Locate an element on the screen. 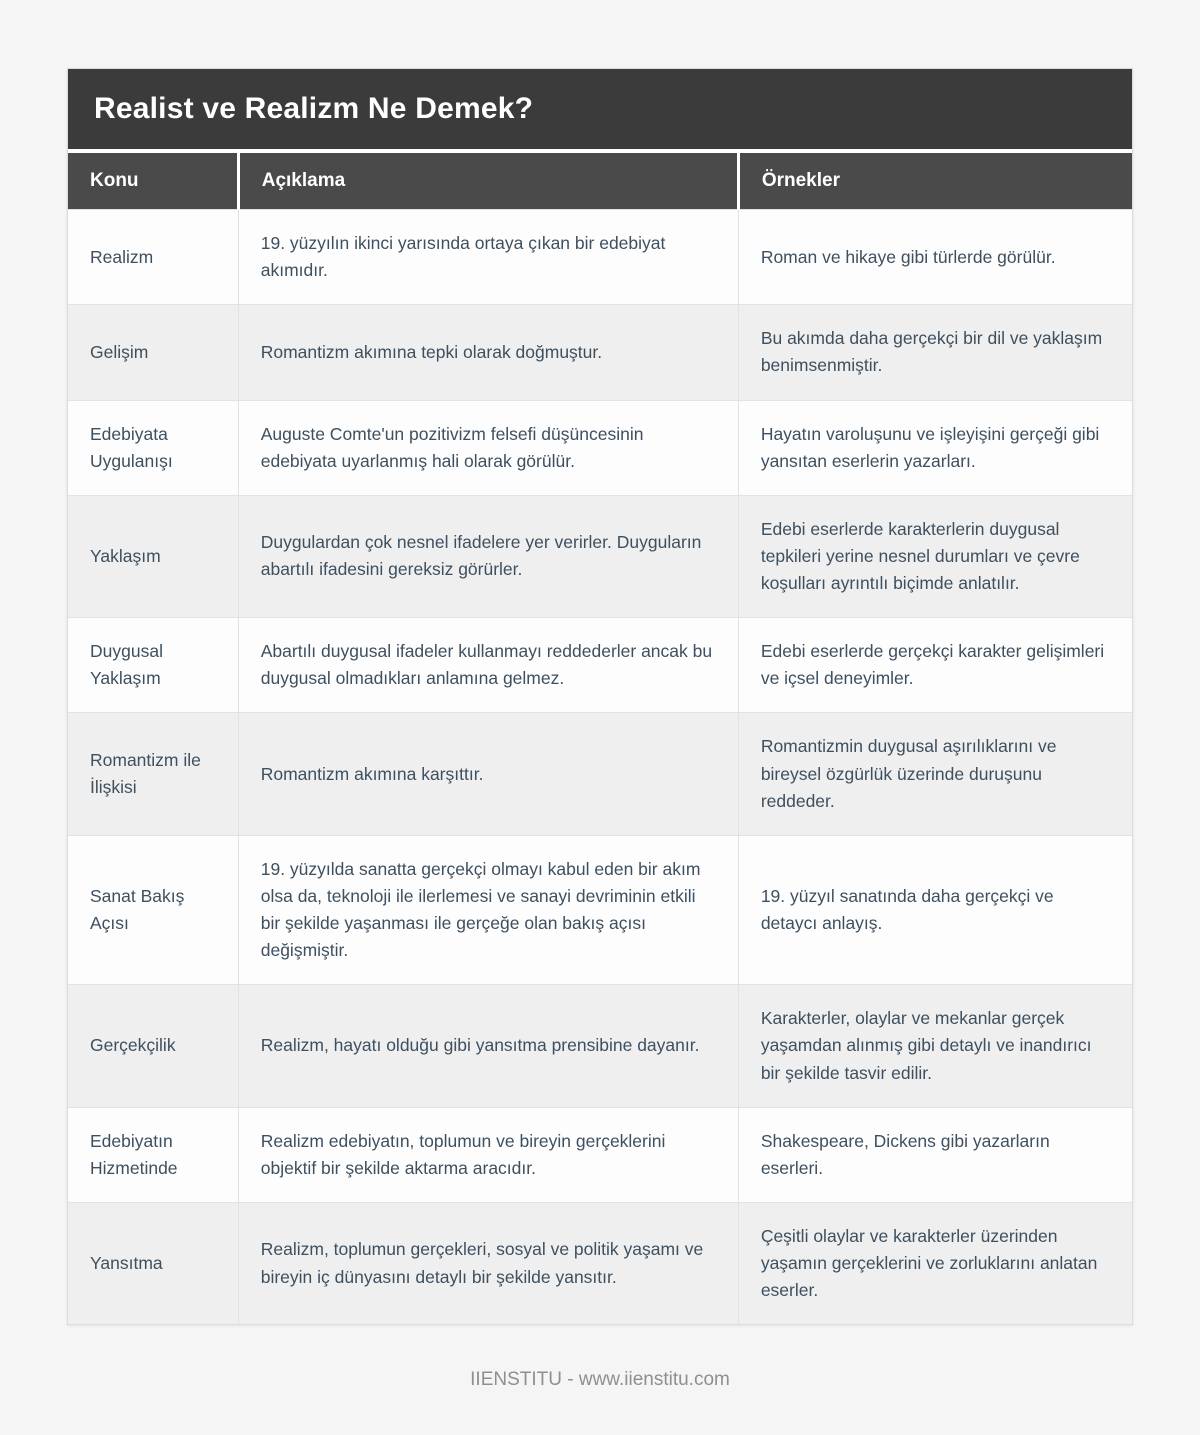 The width and height of the screenshot is (1200, 1435). header-row: Konu Açıklama Örnekler is located at coordinates (600, 179).